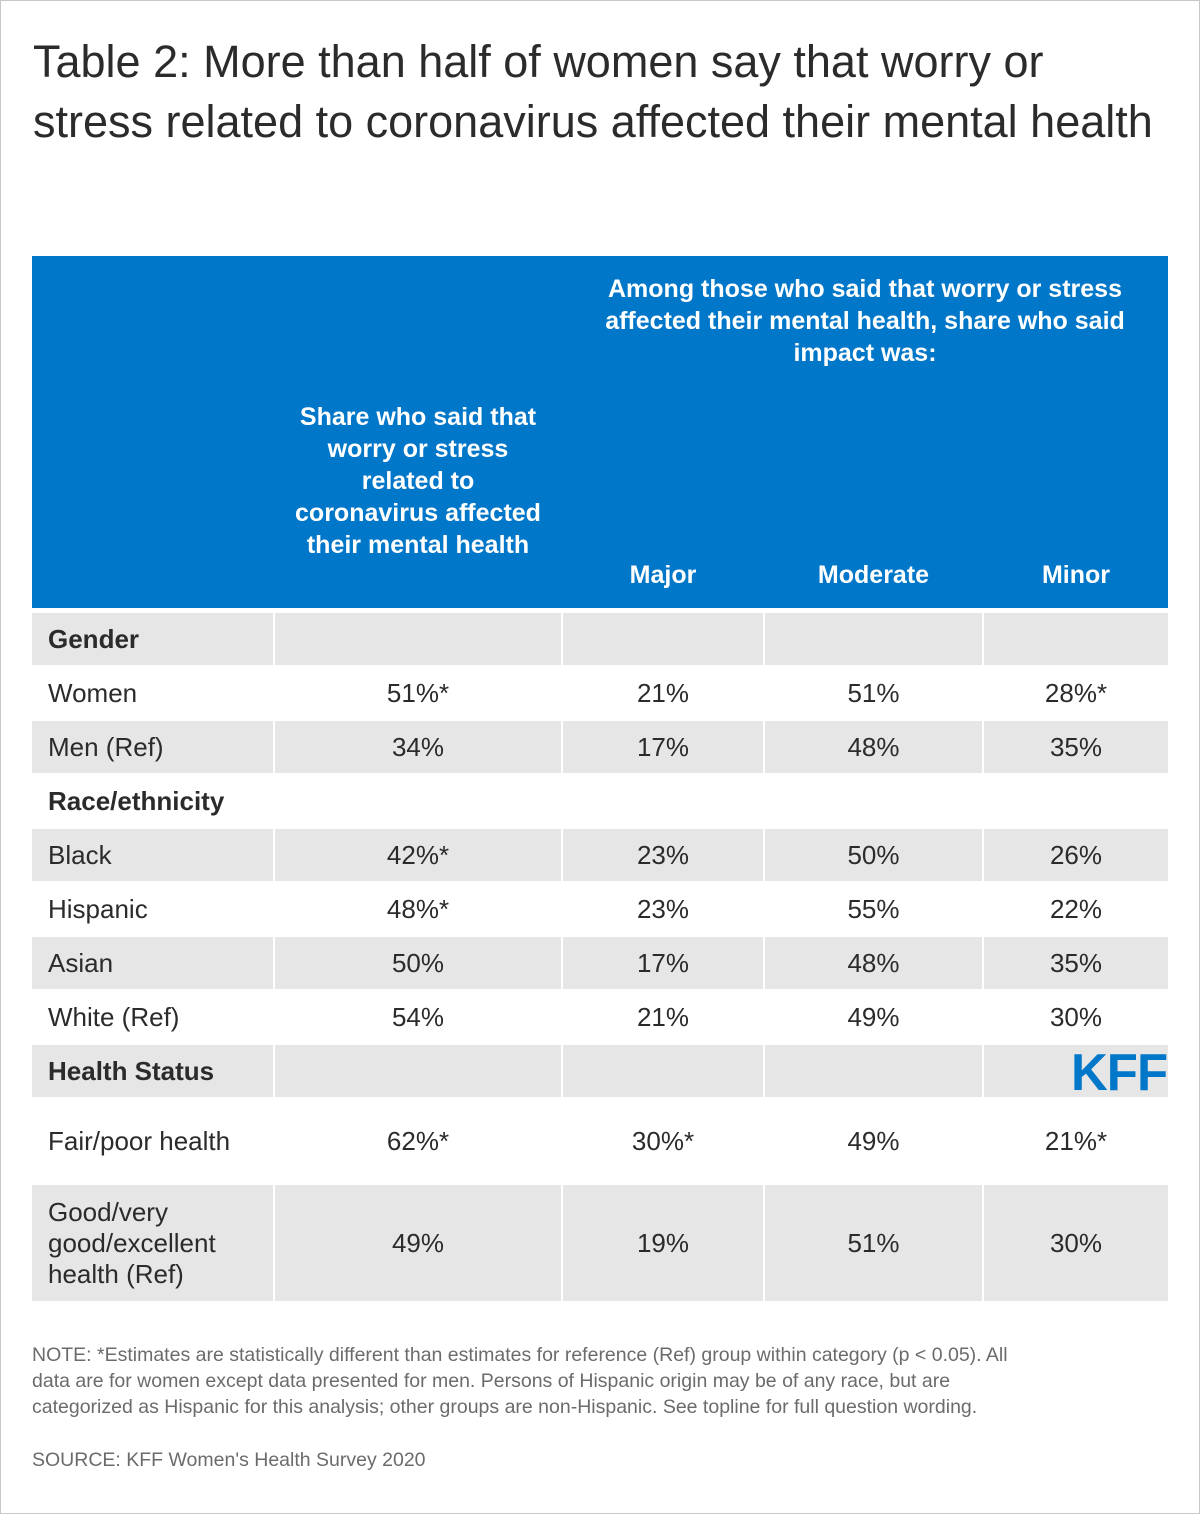 This screenshot has width=1200, height=1514. What do you see at coordinates (600, 1017) in the screenshot?
I see `table-row: White (Ref) 54% 21% 49% 30%` at bounding box center [600, 1017].